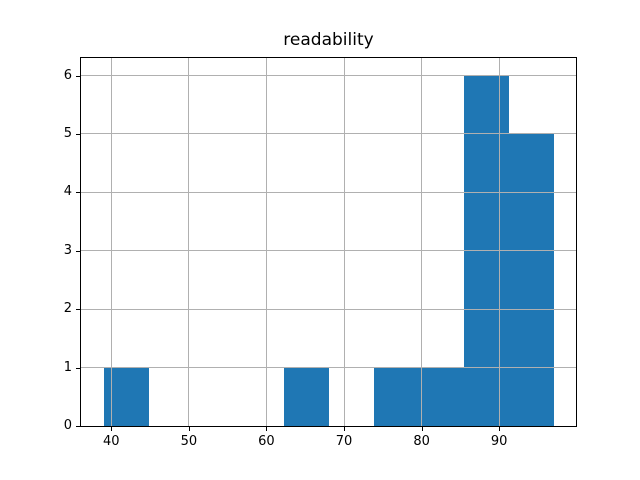 The width and height of the screenshot is (640, 480). What do you see at coordinates (421, 441) in the screenshot?
I see `x-tick-label: 80` at bounding box center [421, 441].